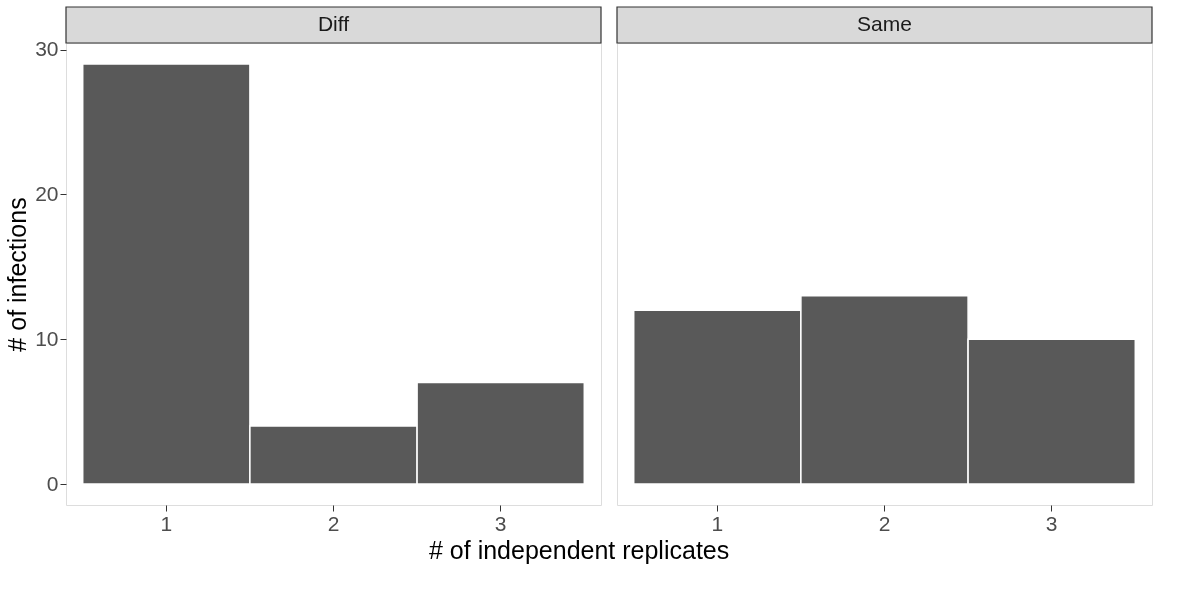 The height and width of the screenshot is (601, 1203). Describe the element at coordinates (47, 338) in the screenshot. I see `y-tick-label: 10` at that location.